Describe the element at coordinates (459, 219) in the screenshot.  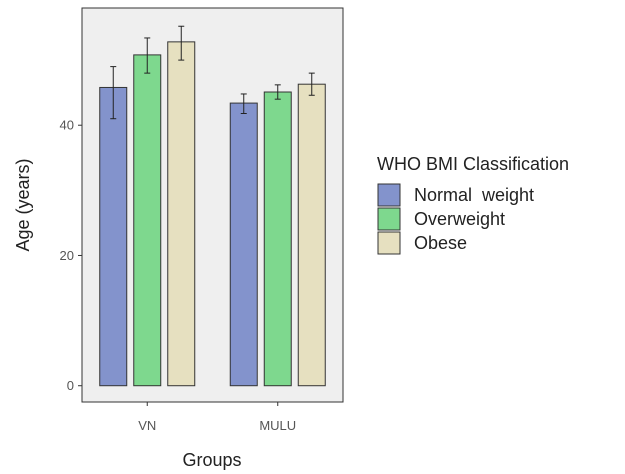
I see `legend-label-2: Overweight` at that location.